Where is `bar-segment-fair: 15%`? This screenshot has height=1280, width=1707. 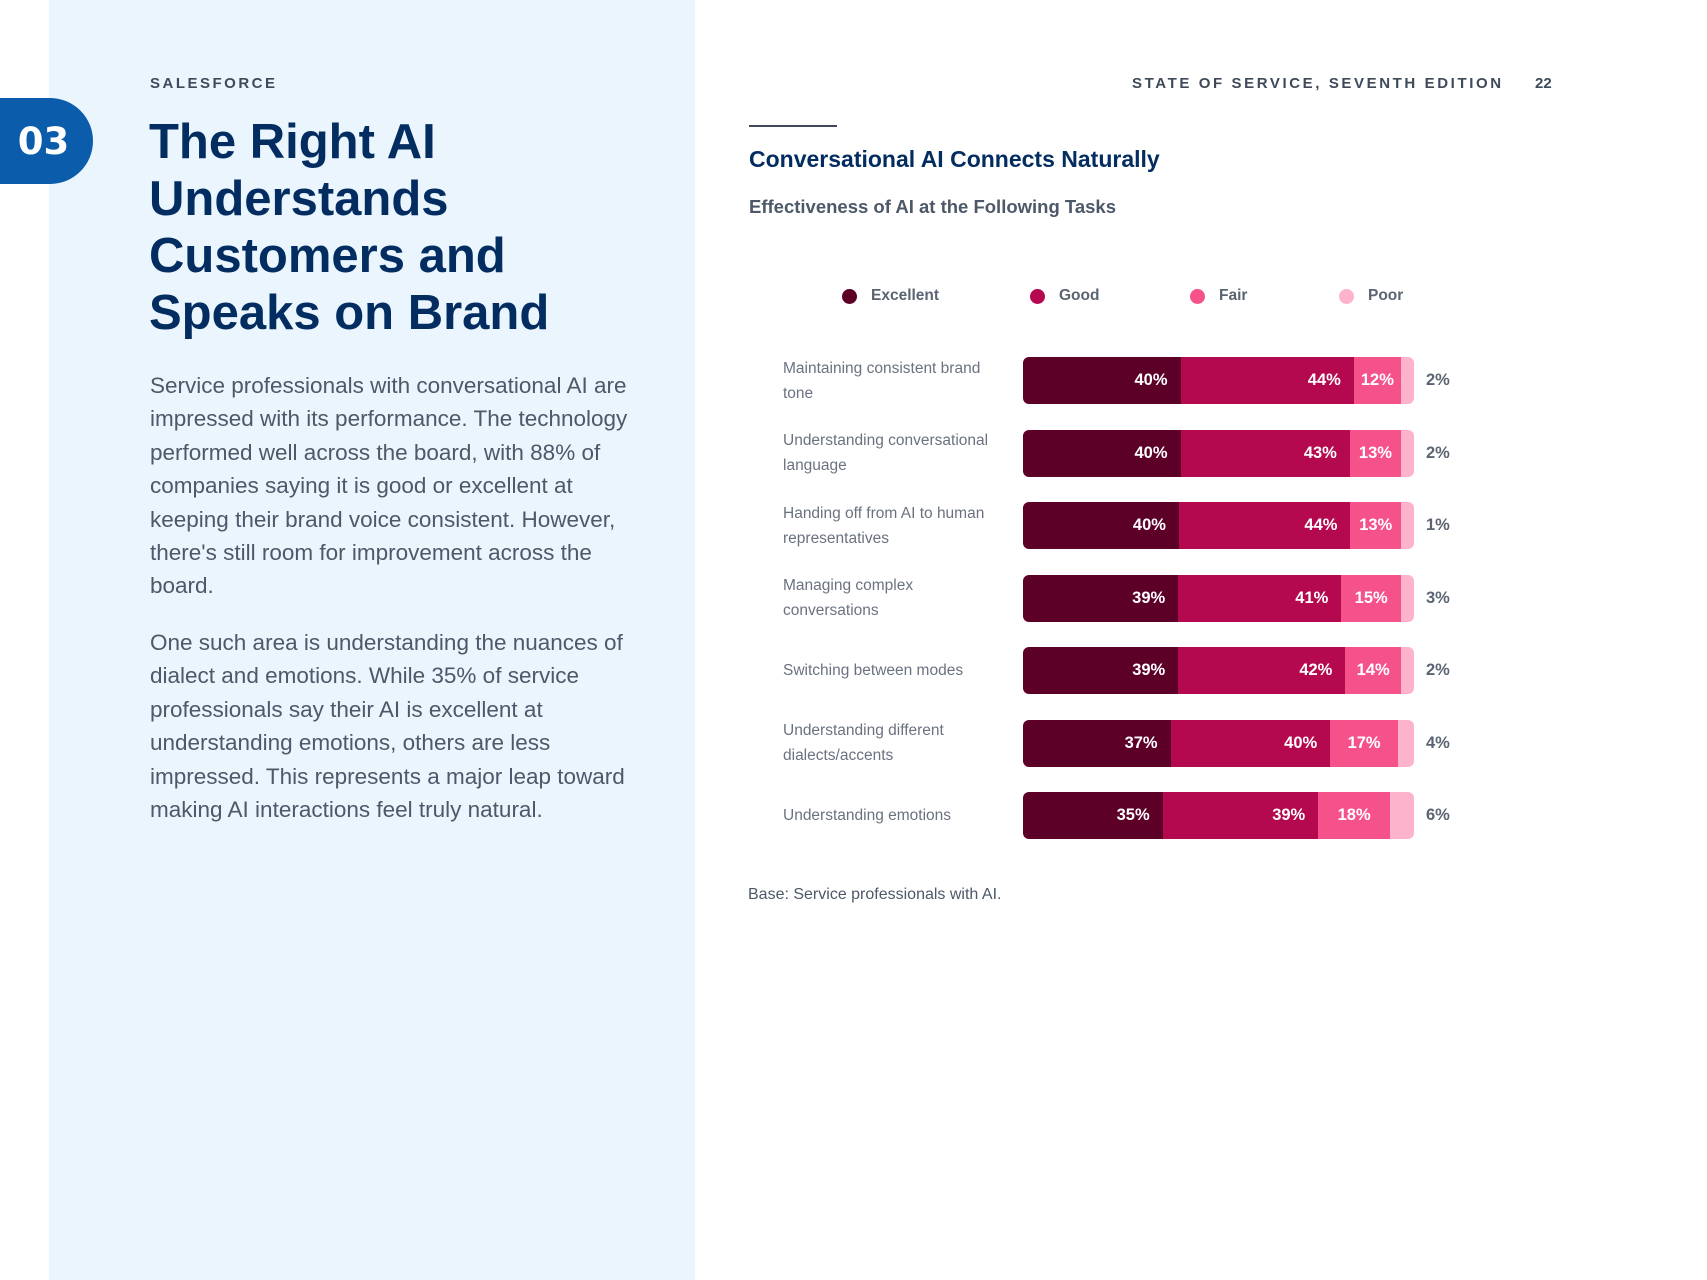
bar-segment-fair: 15% is located at coordinates (1371, 598).